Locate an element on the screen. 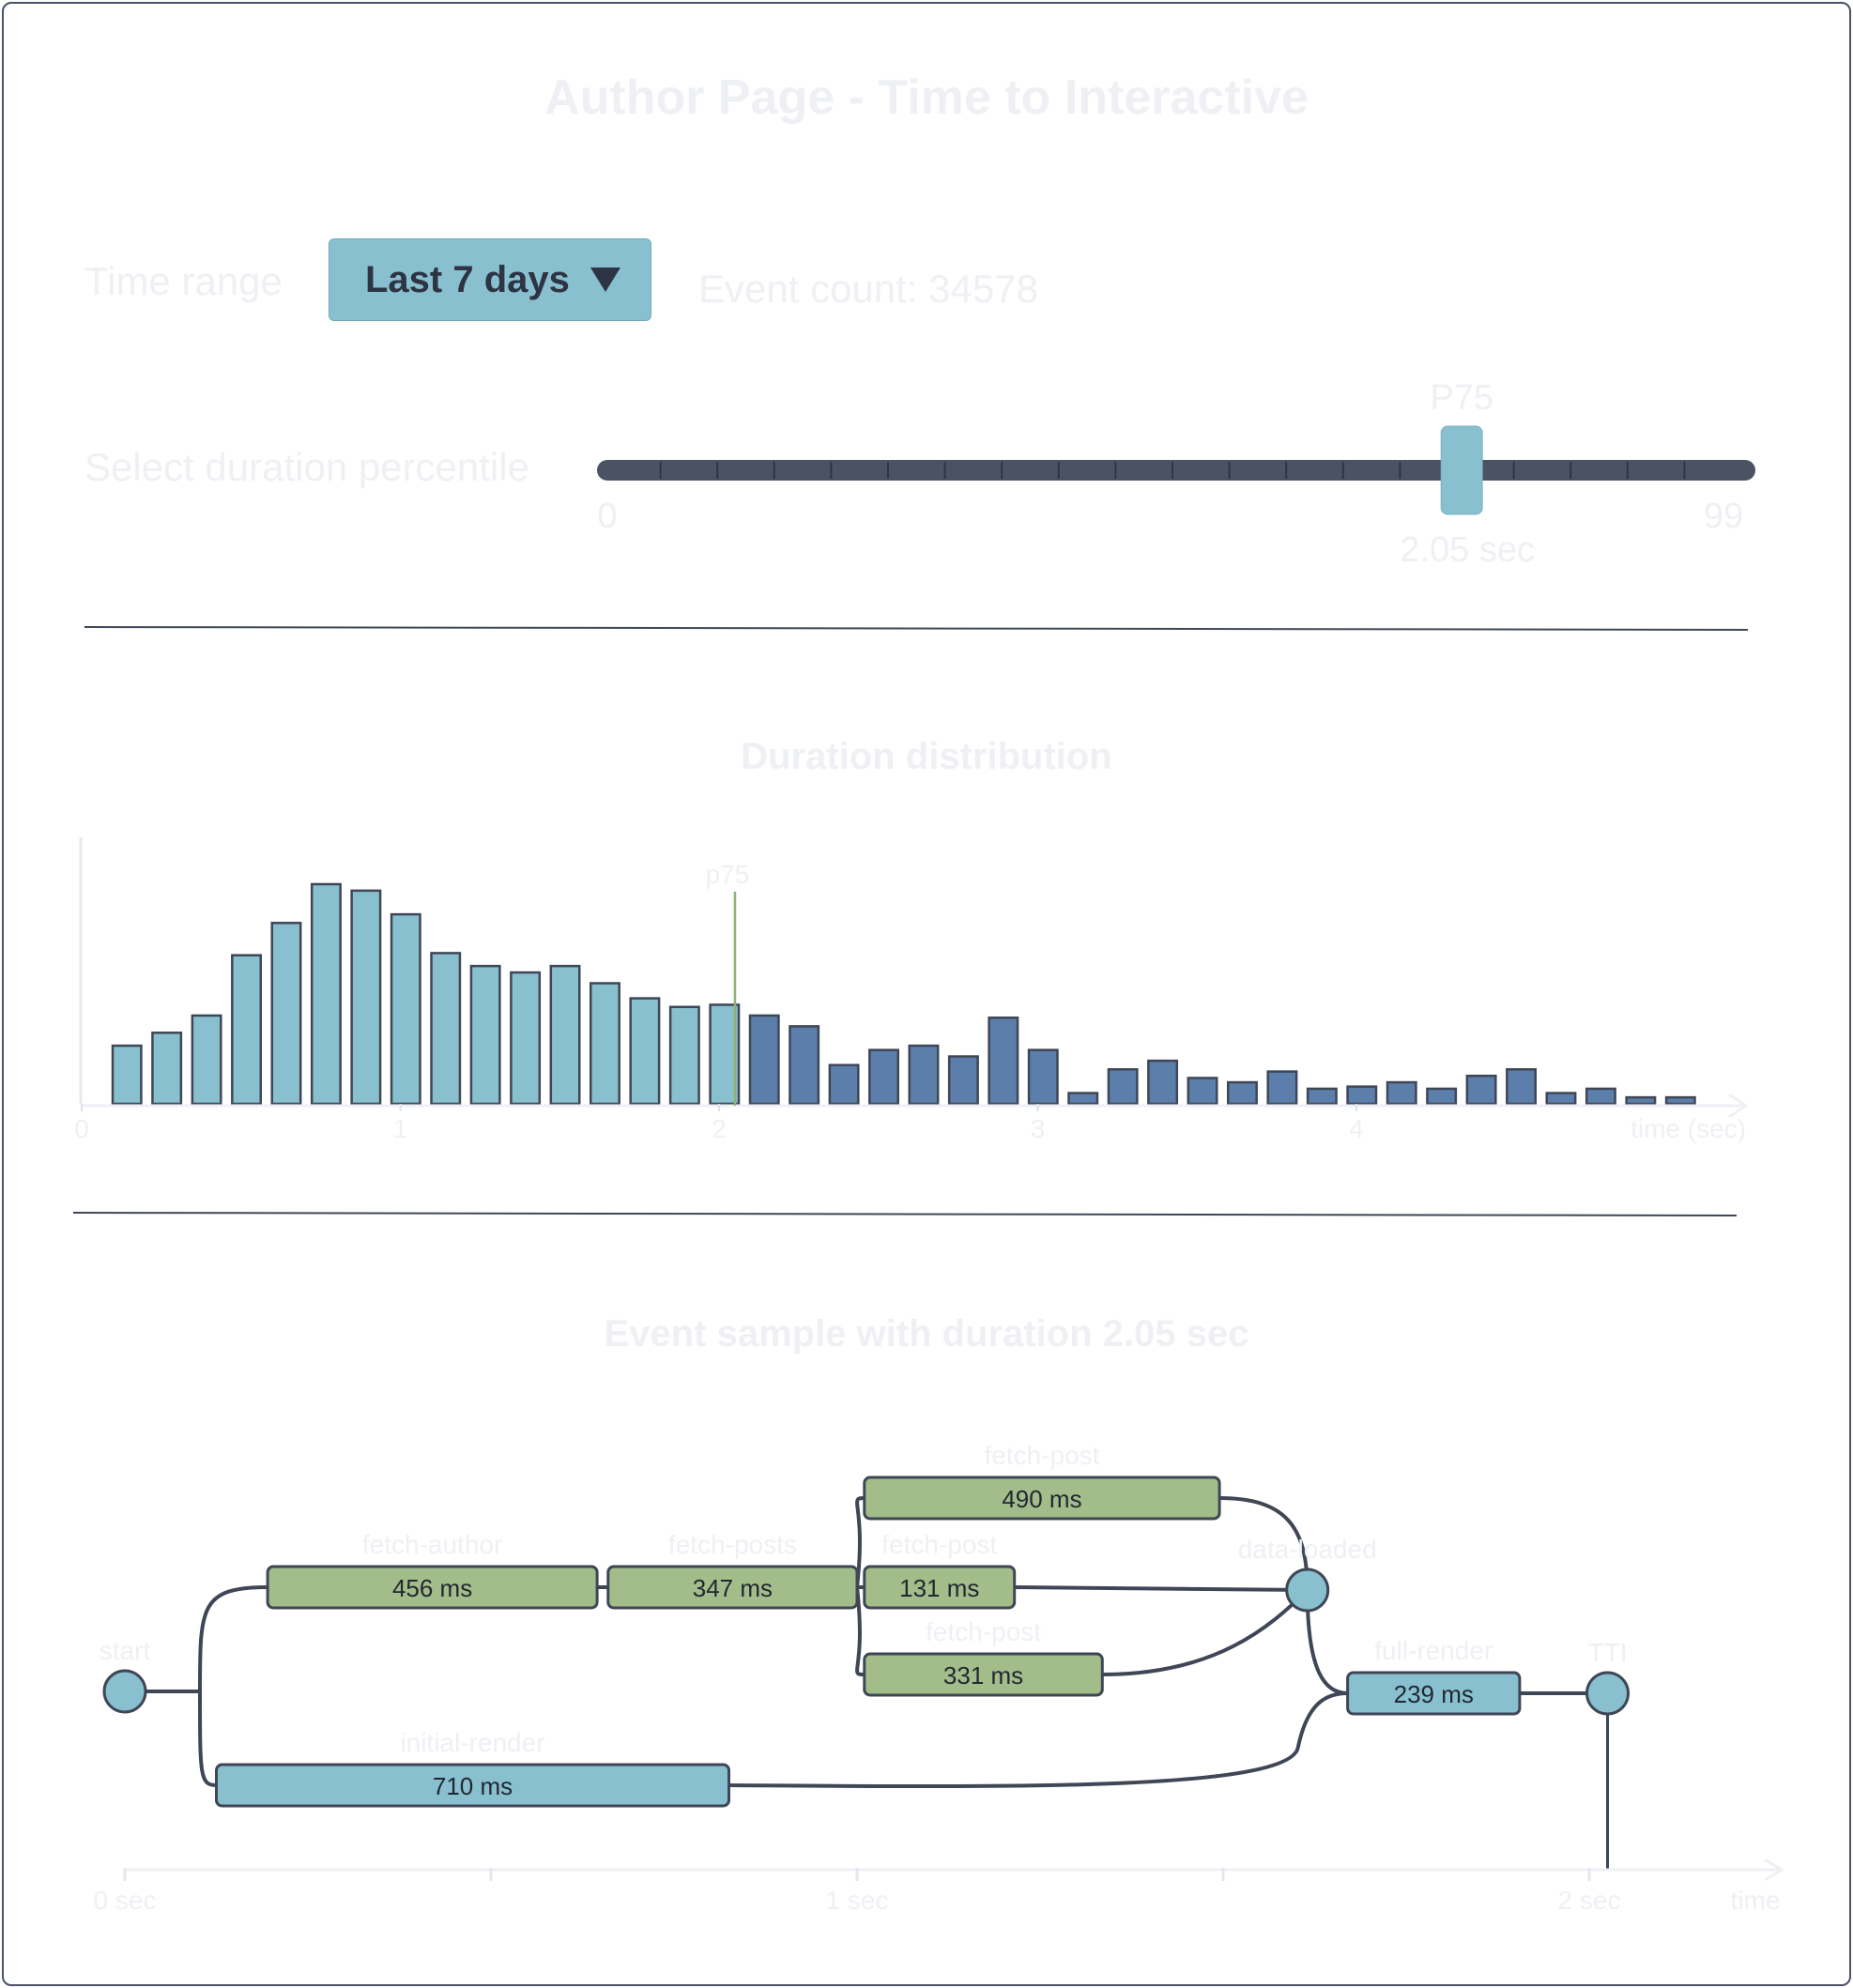 This screenshot has width=1853, height=1988. timeline-tick-label: 0 sec is located at coordinates (125, 1900).